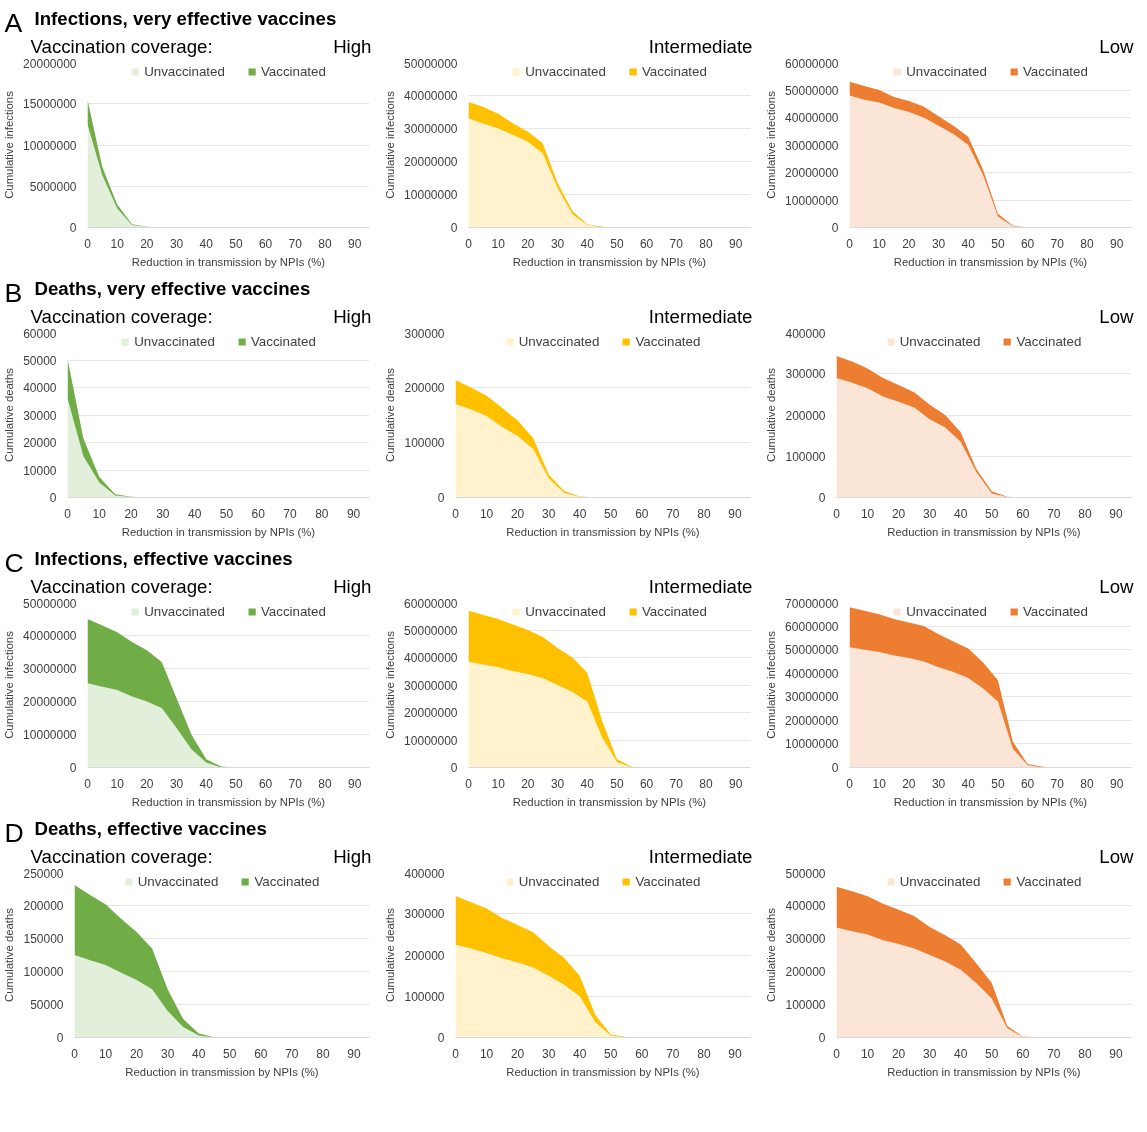 The height and width of the screenshot is (1132, 1147). Describe the element at coordinates (53, 186) in the screenshot. I see `y-tick-label: 5000000` at that location.